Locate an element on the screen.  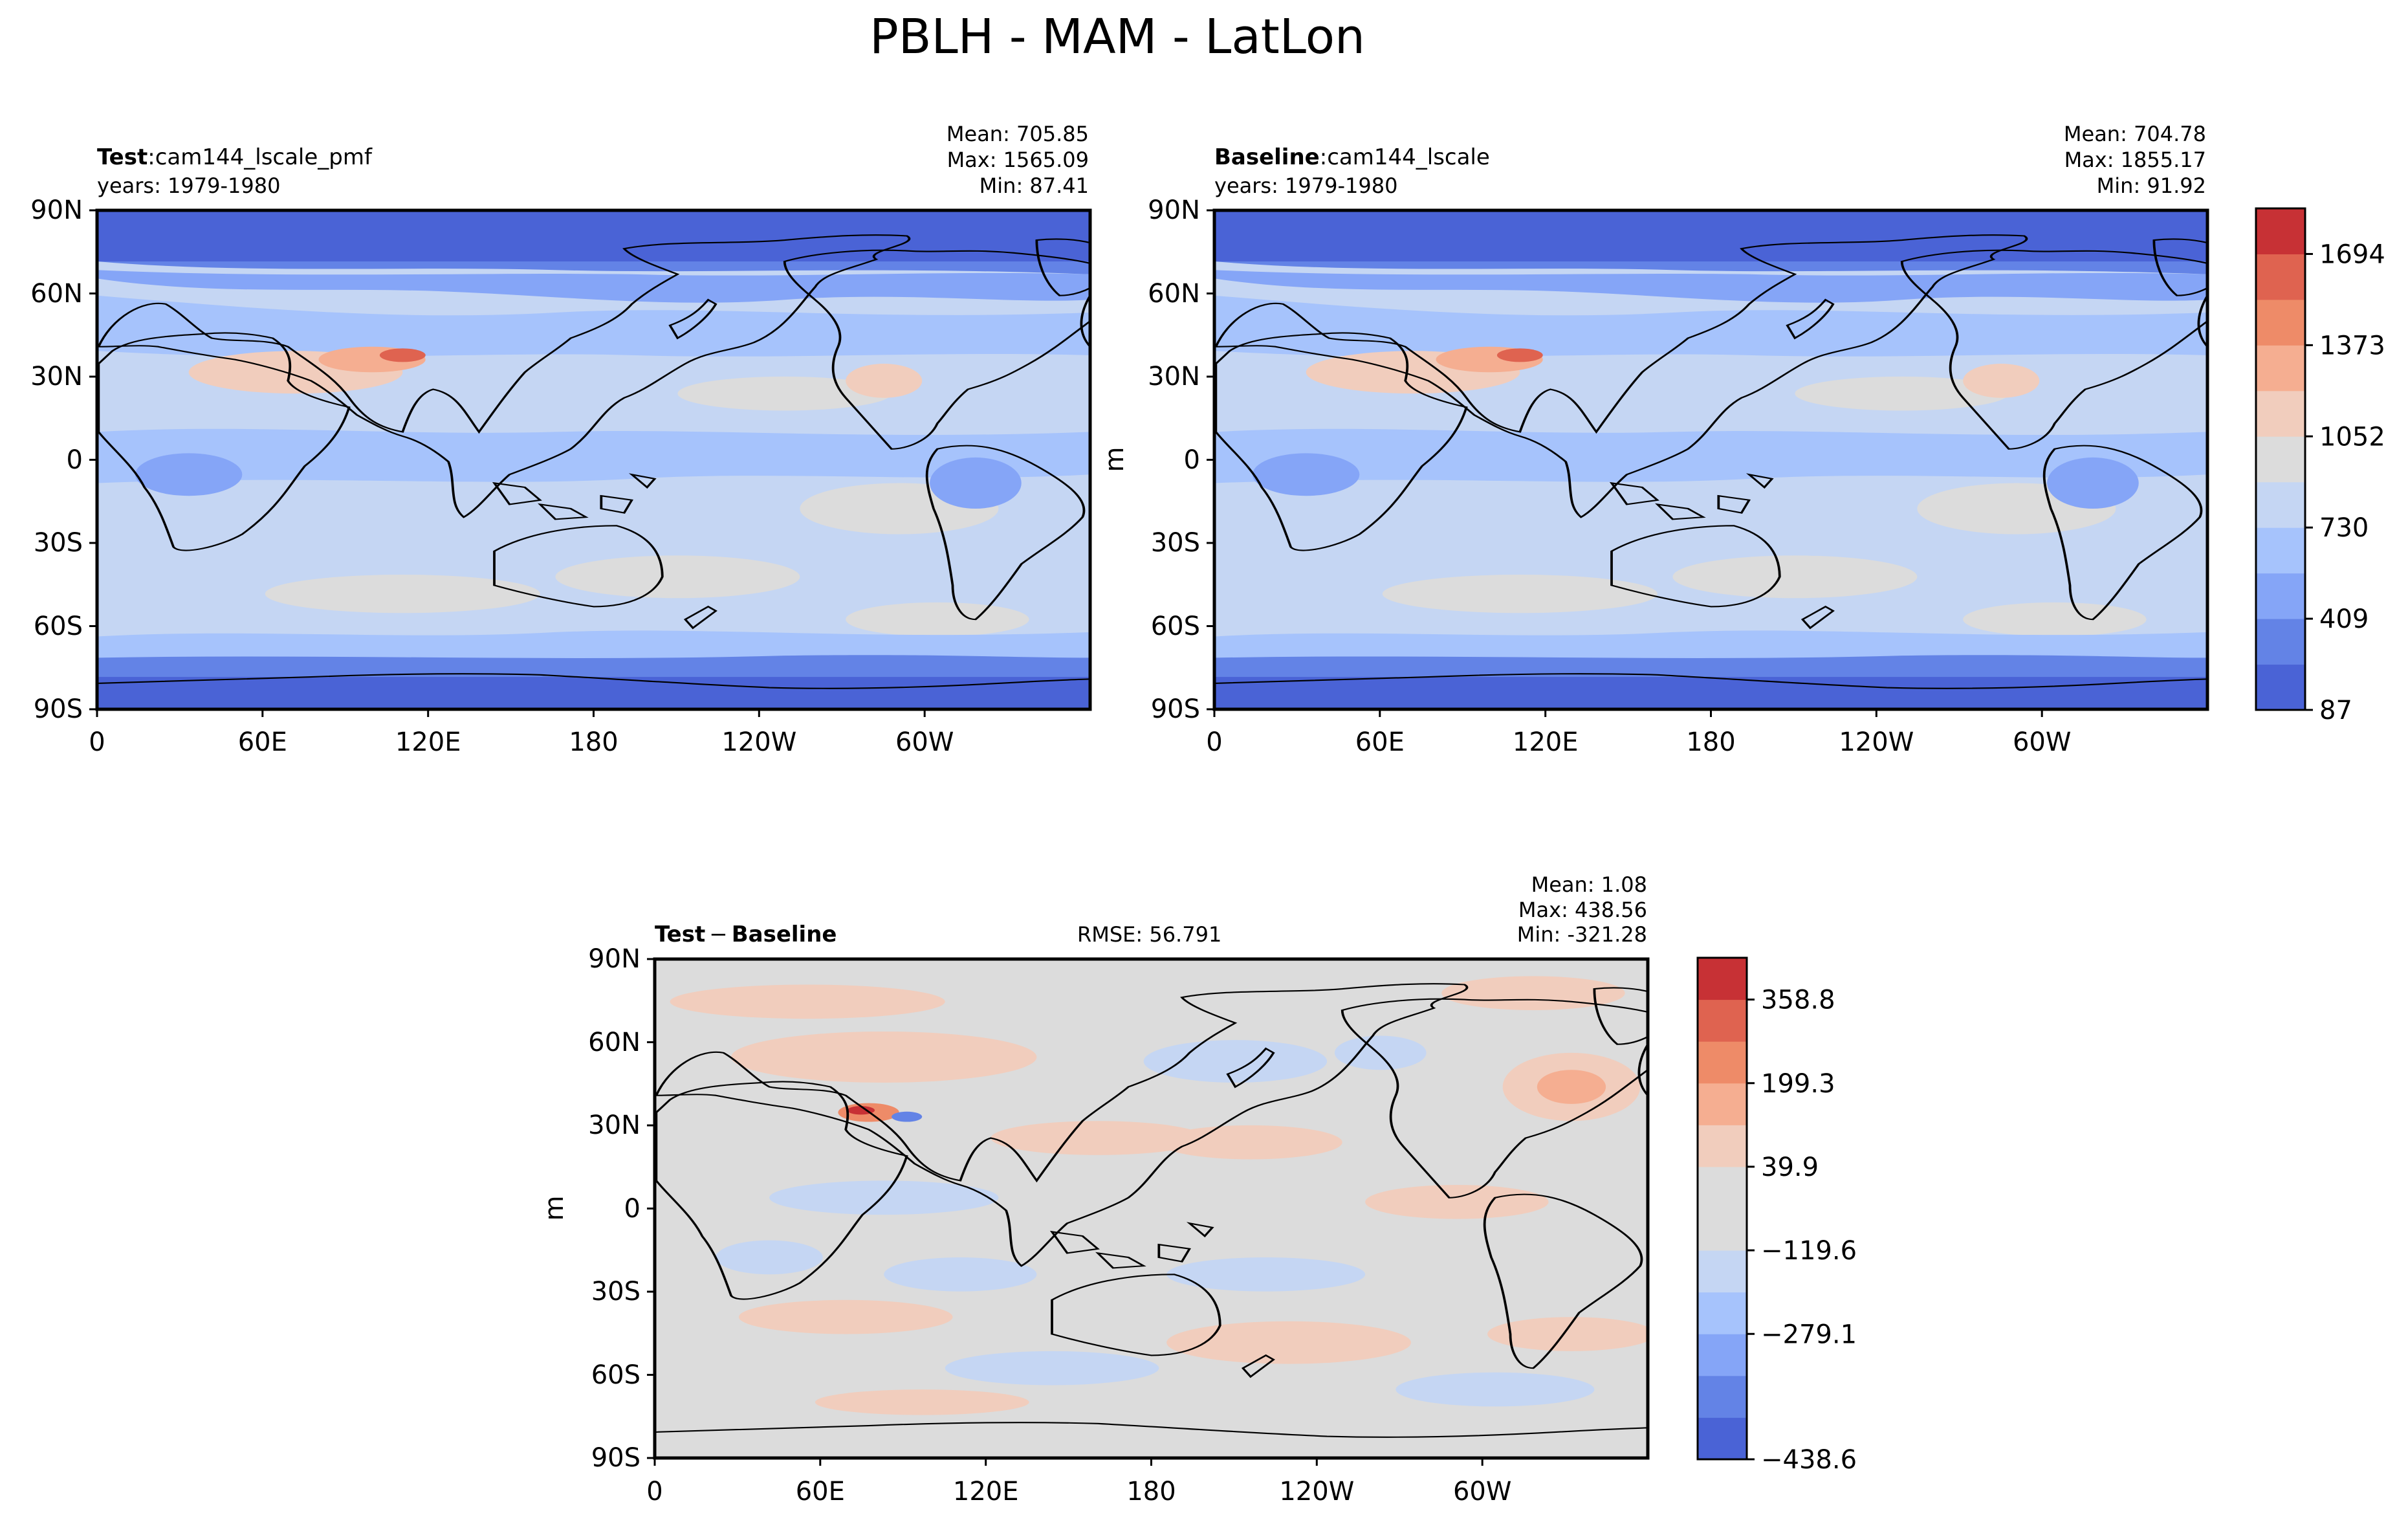
diff-label: Test − Baseline is located at coordinates (746, 934).